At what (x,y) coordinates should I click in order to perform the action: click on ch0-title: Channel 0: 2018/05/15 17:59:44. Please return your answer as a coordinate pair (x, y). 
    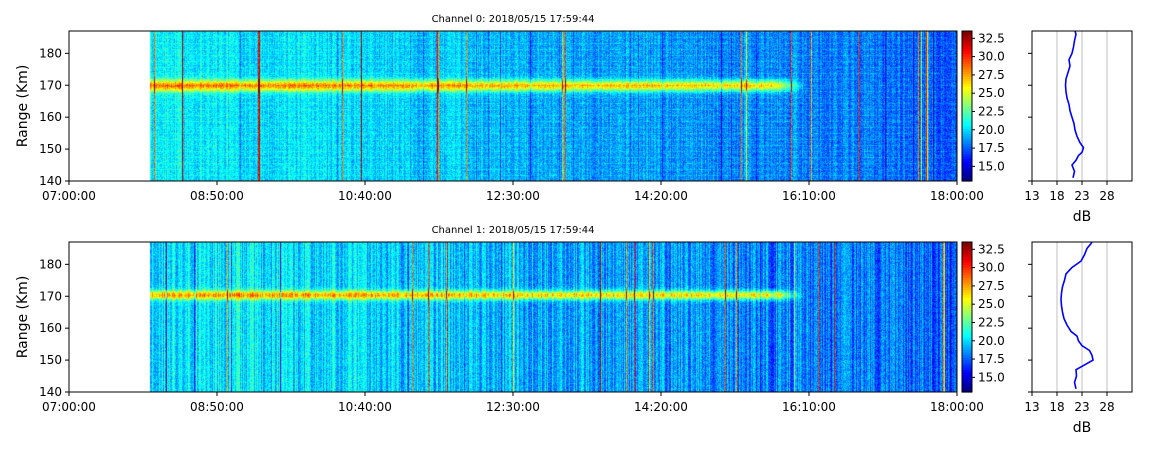
    Looking at the image, I should click on (513, 19).